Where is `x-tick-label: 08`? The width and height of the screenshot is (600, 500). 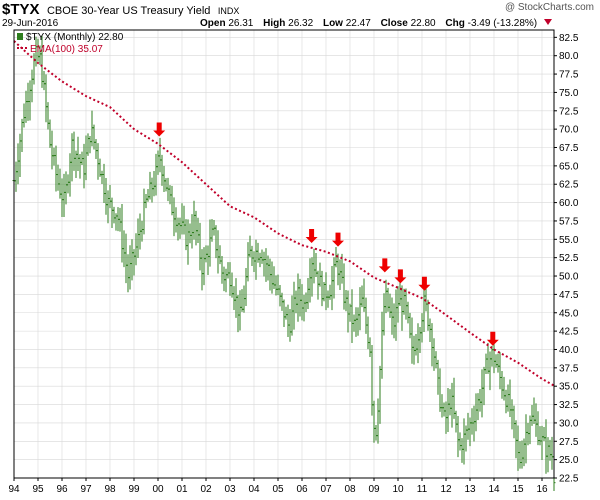
x-tick-label: 08 is located at coordinates (350, 489).